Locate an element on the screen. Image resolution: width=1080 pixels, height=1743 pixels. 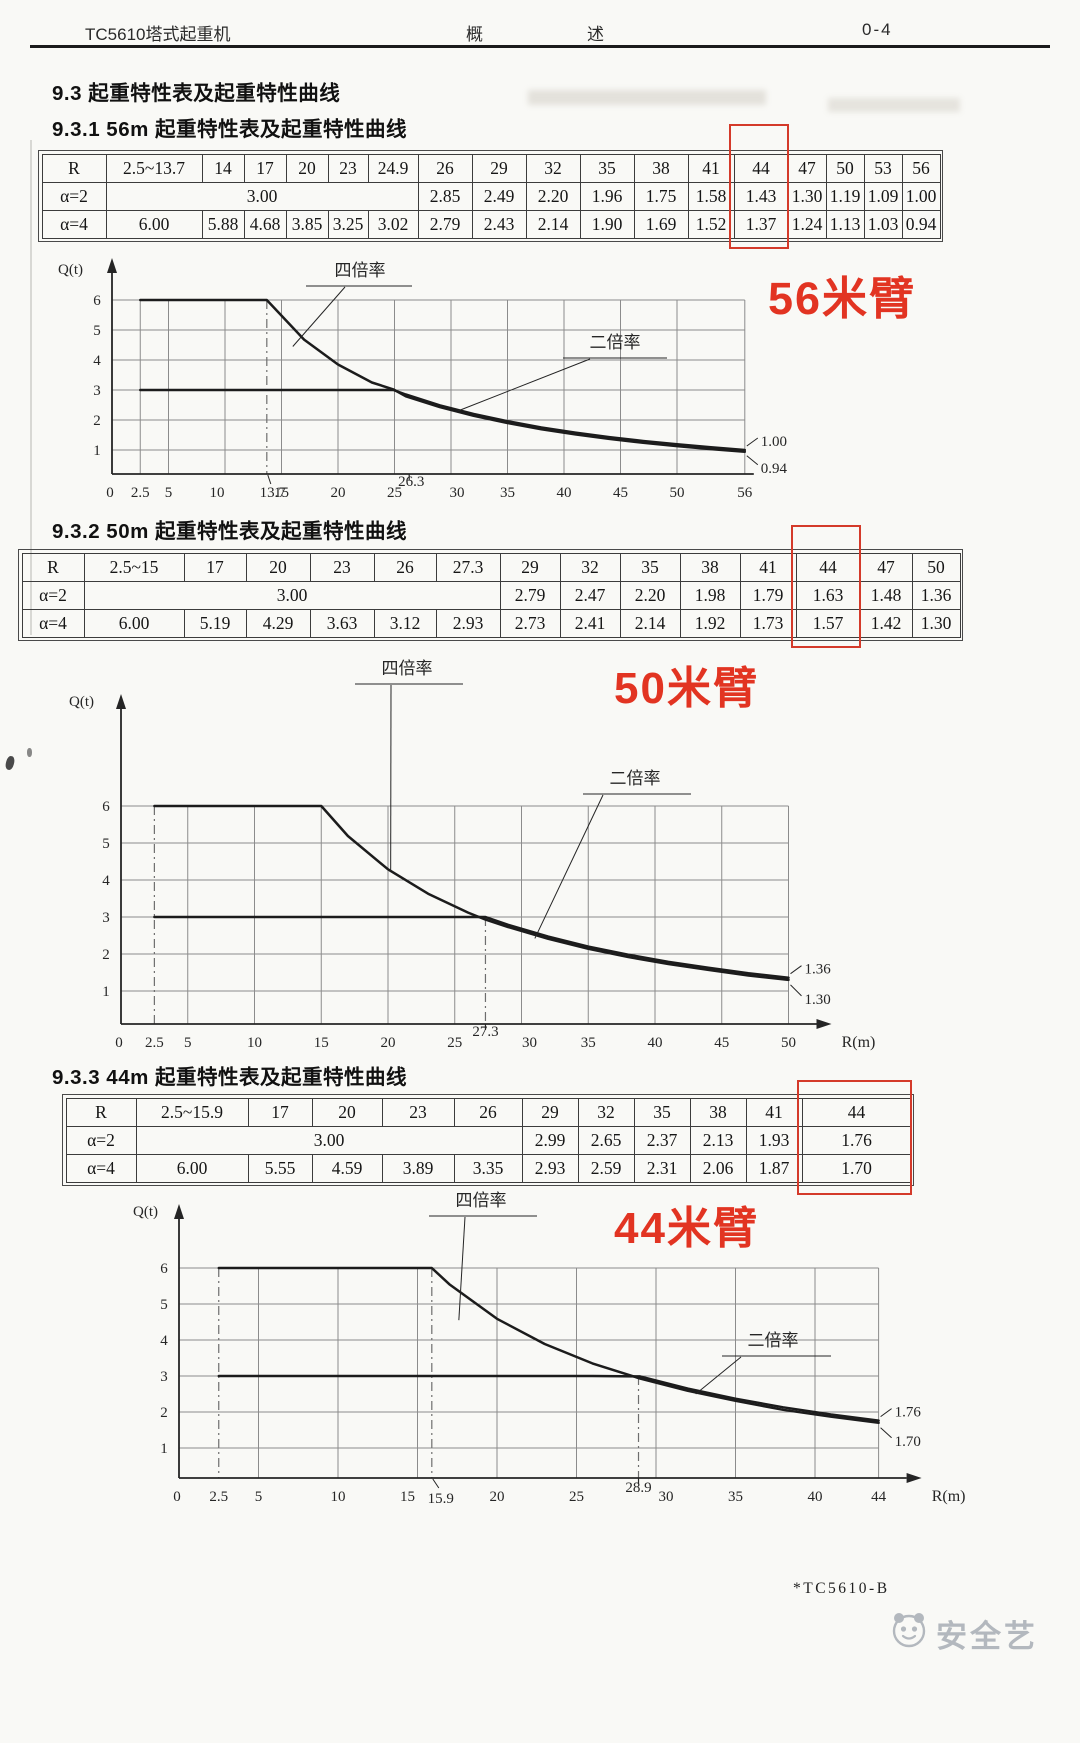
alpha4-value: 2.43 is located at coordinates (499, 224).